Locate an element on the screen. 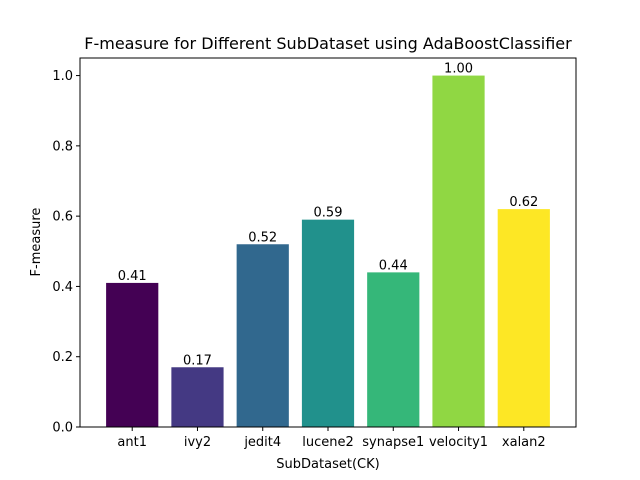 Image resolution: width=640 pixels, height=480 pixels. x-tick-label-synapse1: synapse1 is located at coordinates (393, 442).